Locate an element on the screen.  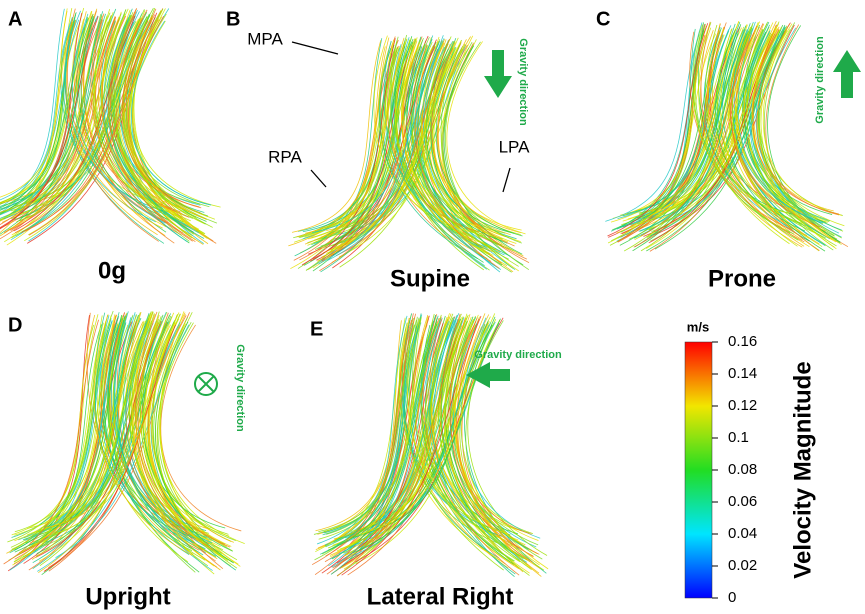
colorbar-ticks: 0 0.02 0.04 0.06 0.08 0.1 0.12 0.14 0.16 is located at coordinates (734, 469).